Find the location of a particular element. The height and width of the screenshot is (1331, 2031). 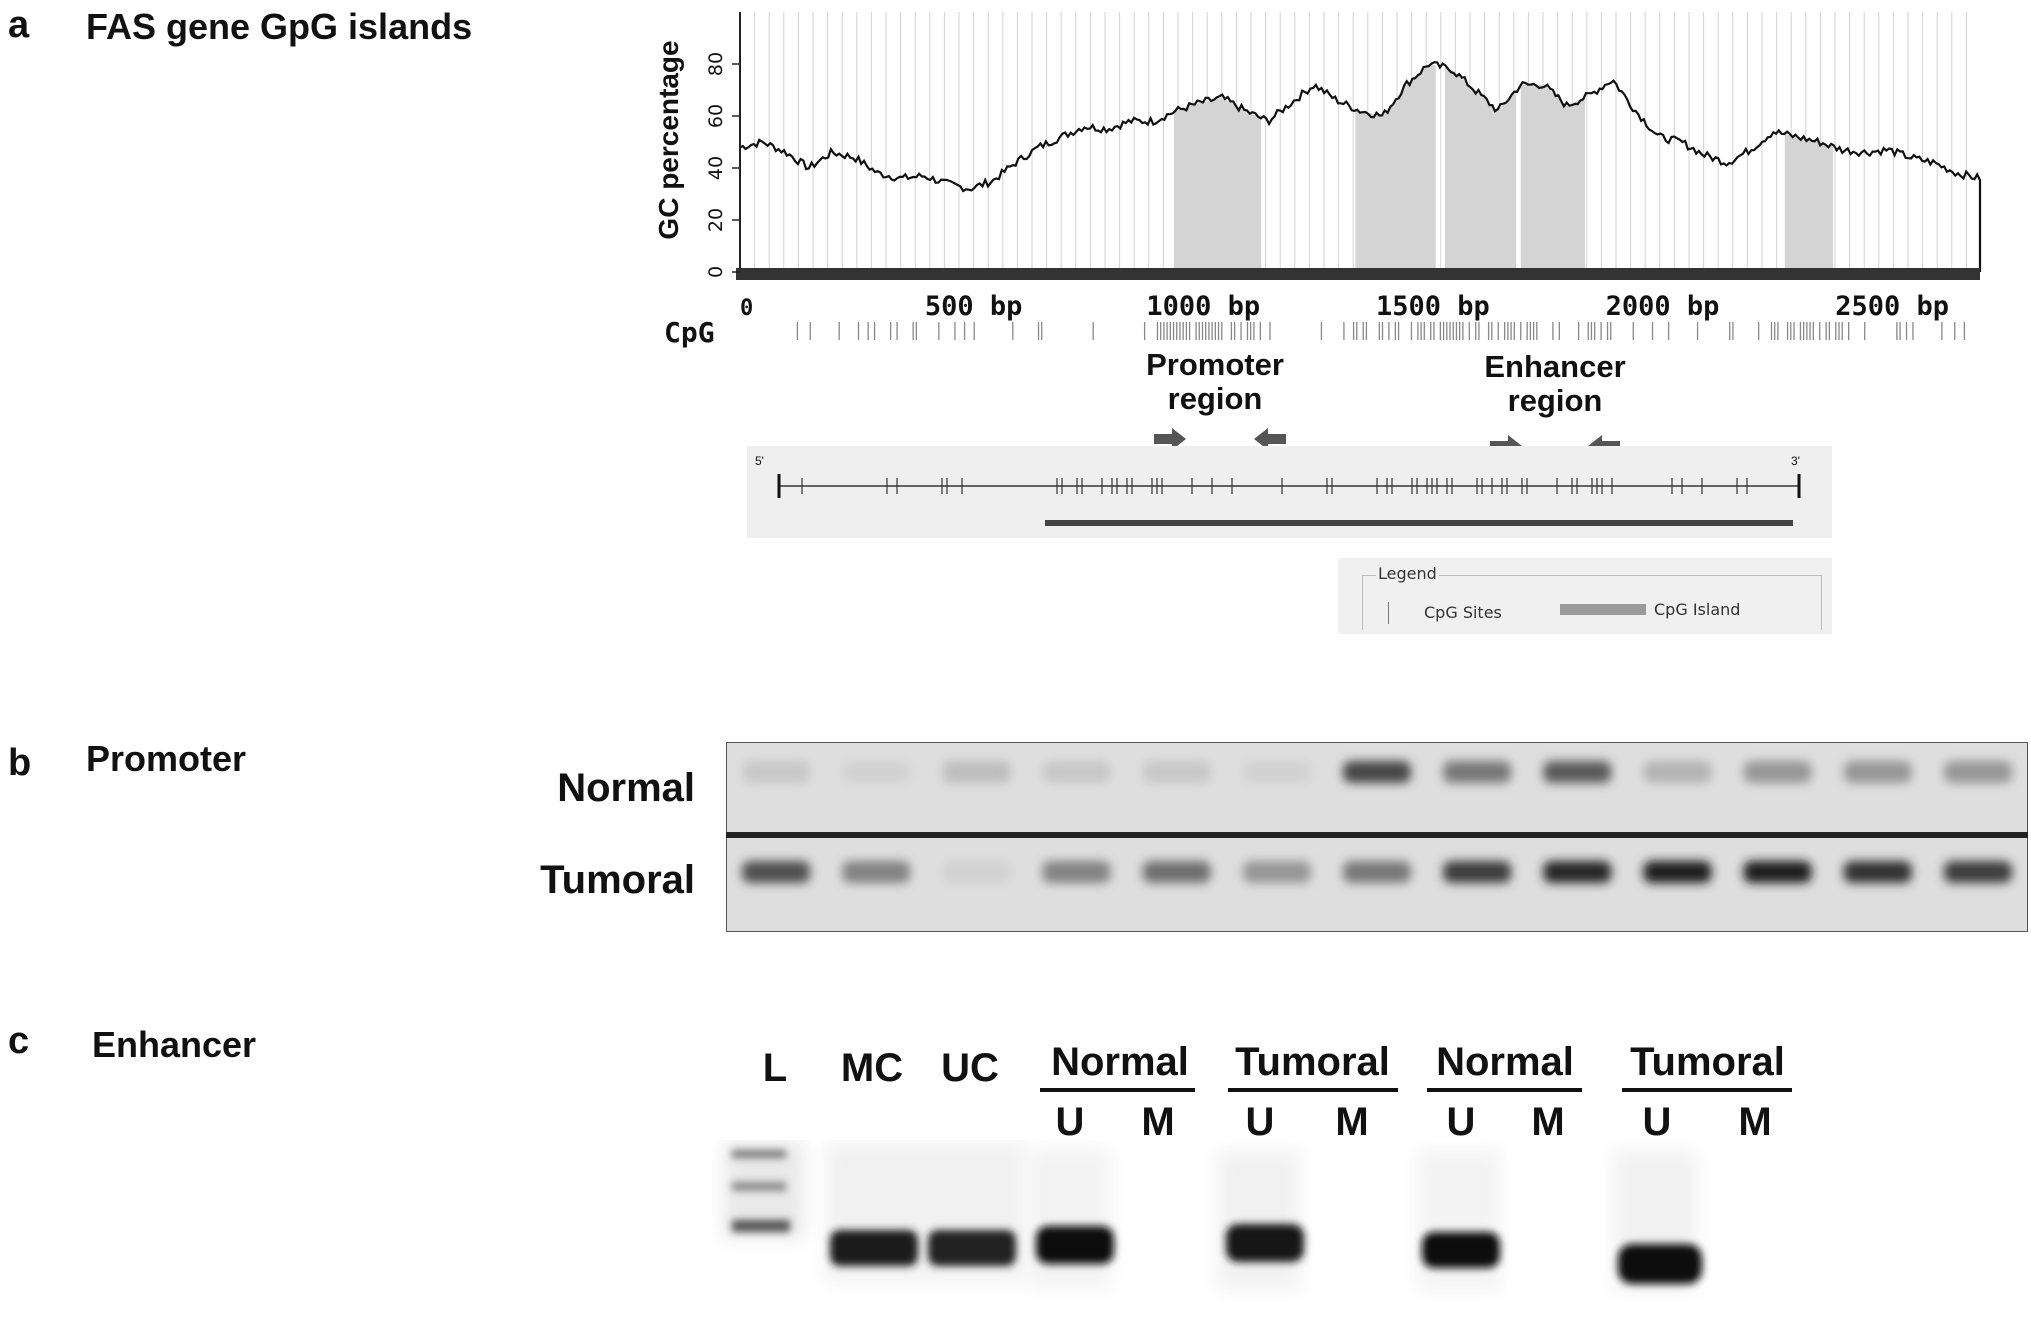

map-3prime: 3' is located at coordinates (1795, 461).